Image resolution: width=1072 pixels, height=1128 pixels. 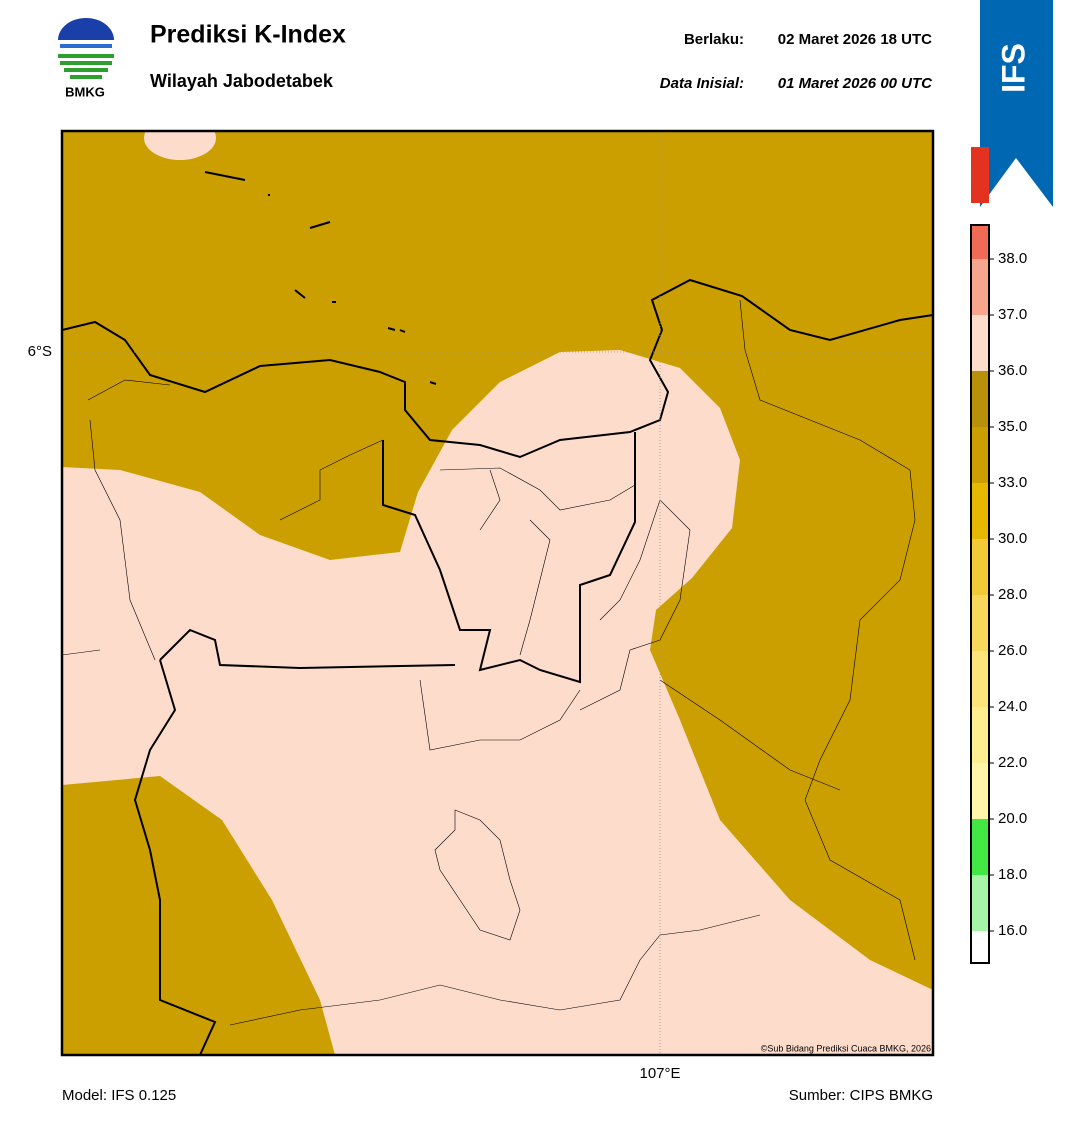 I want to click on valid-time: 02 Maret 2026 18 UTC, so click(x=855, y=39).